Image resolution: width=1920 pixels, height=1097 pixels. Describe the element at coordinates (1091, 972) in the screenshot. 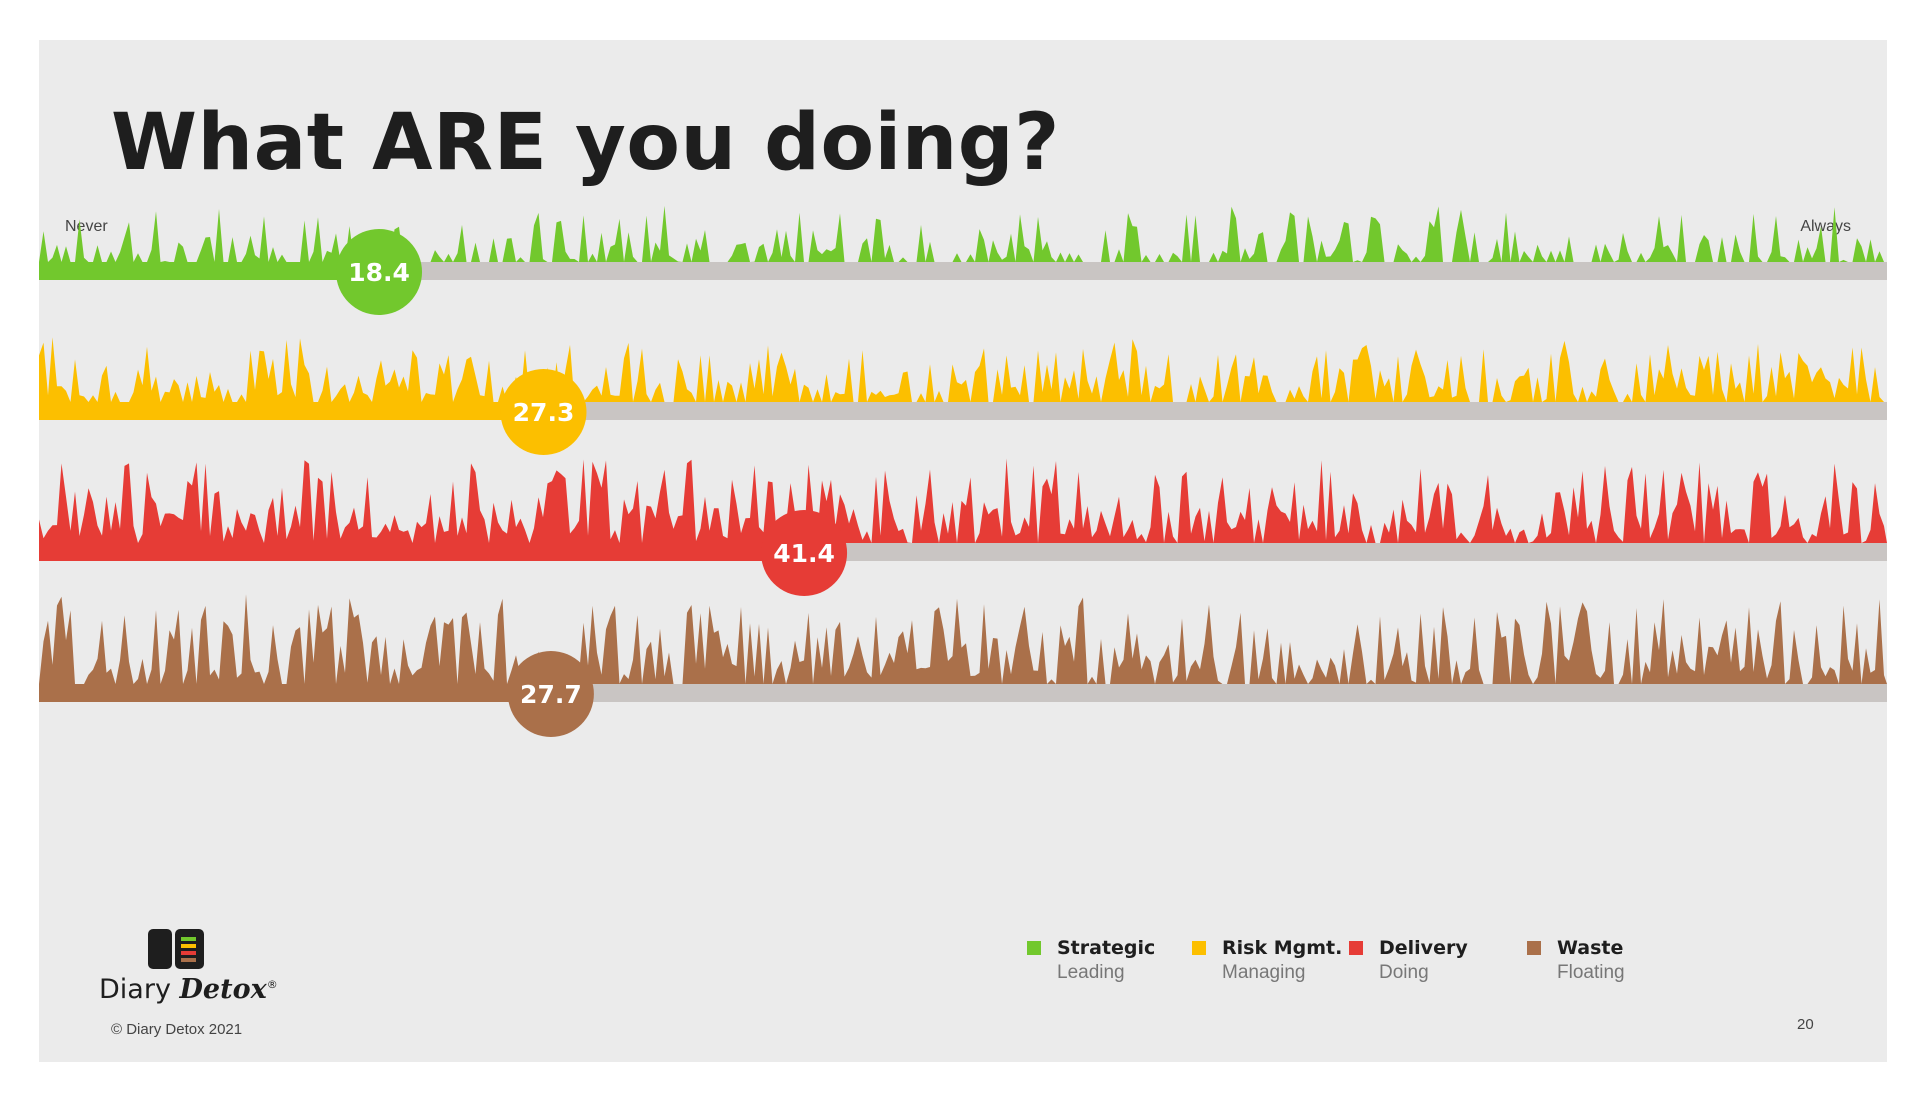

I see `legend-subtitle: Leading` at that location.